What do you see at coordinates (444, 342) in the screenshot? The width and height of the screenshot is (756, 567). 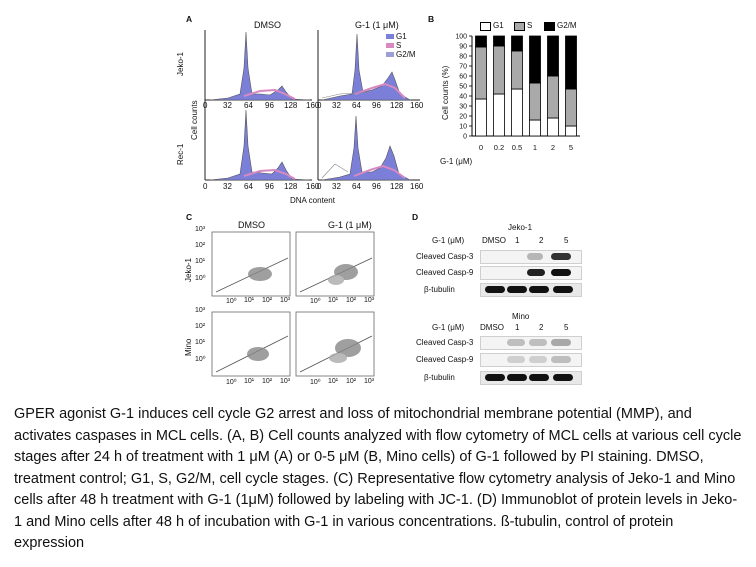 I see `blot-mino-row-casp3: Cleaved Casp-3` at bounding box center [444, 342].